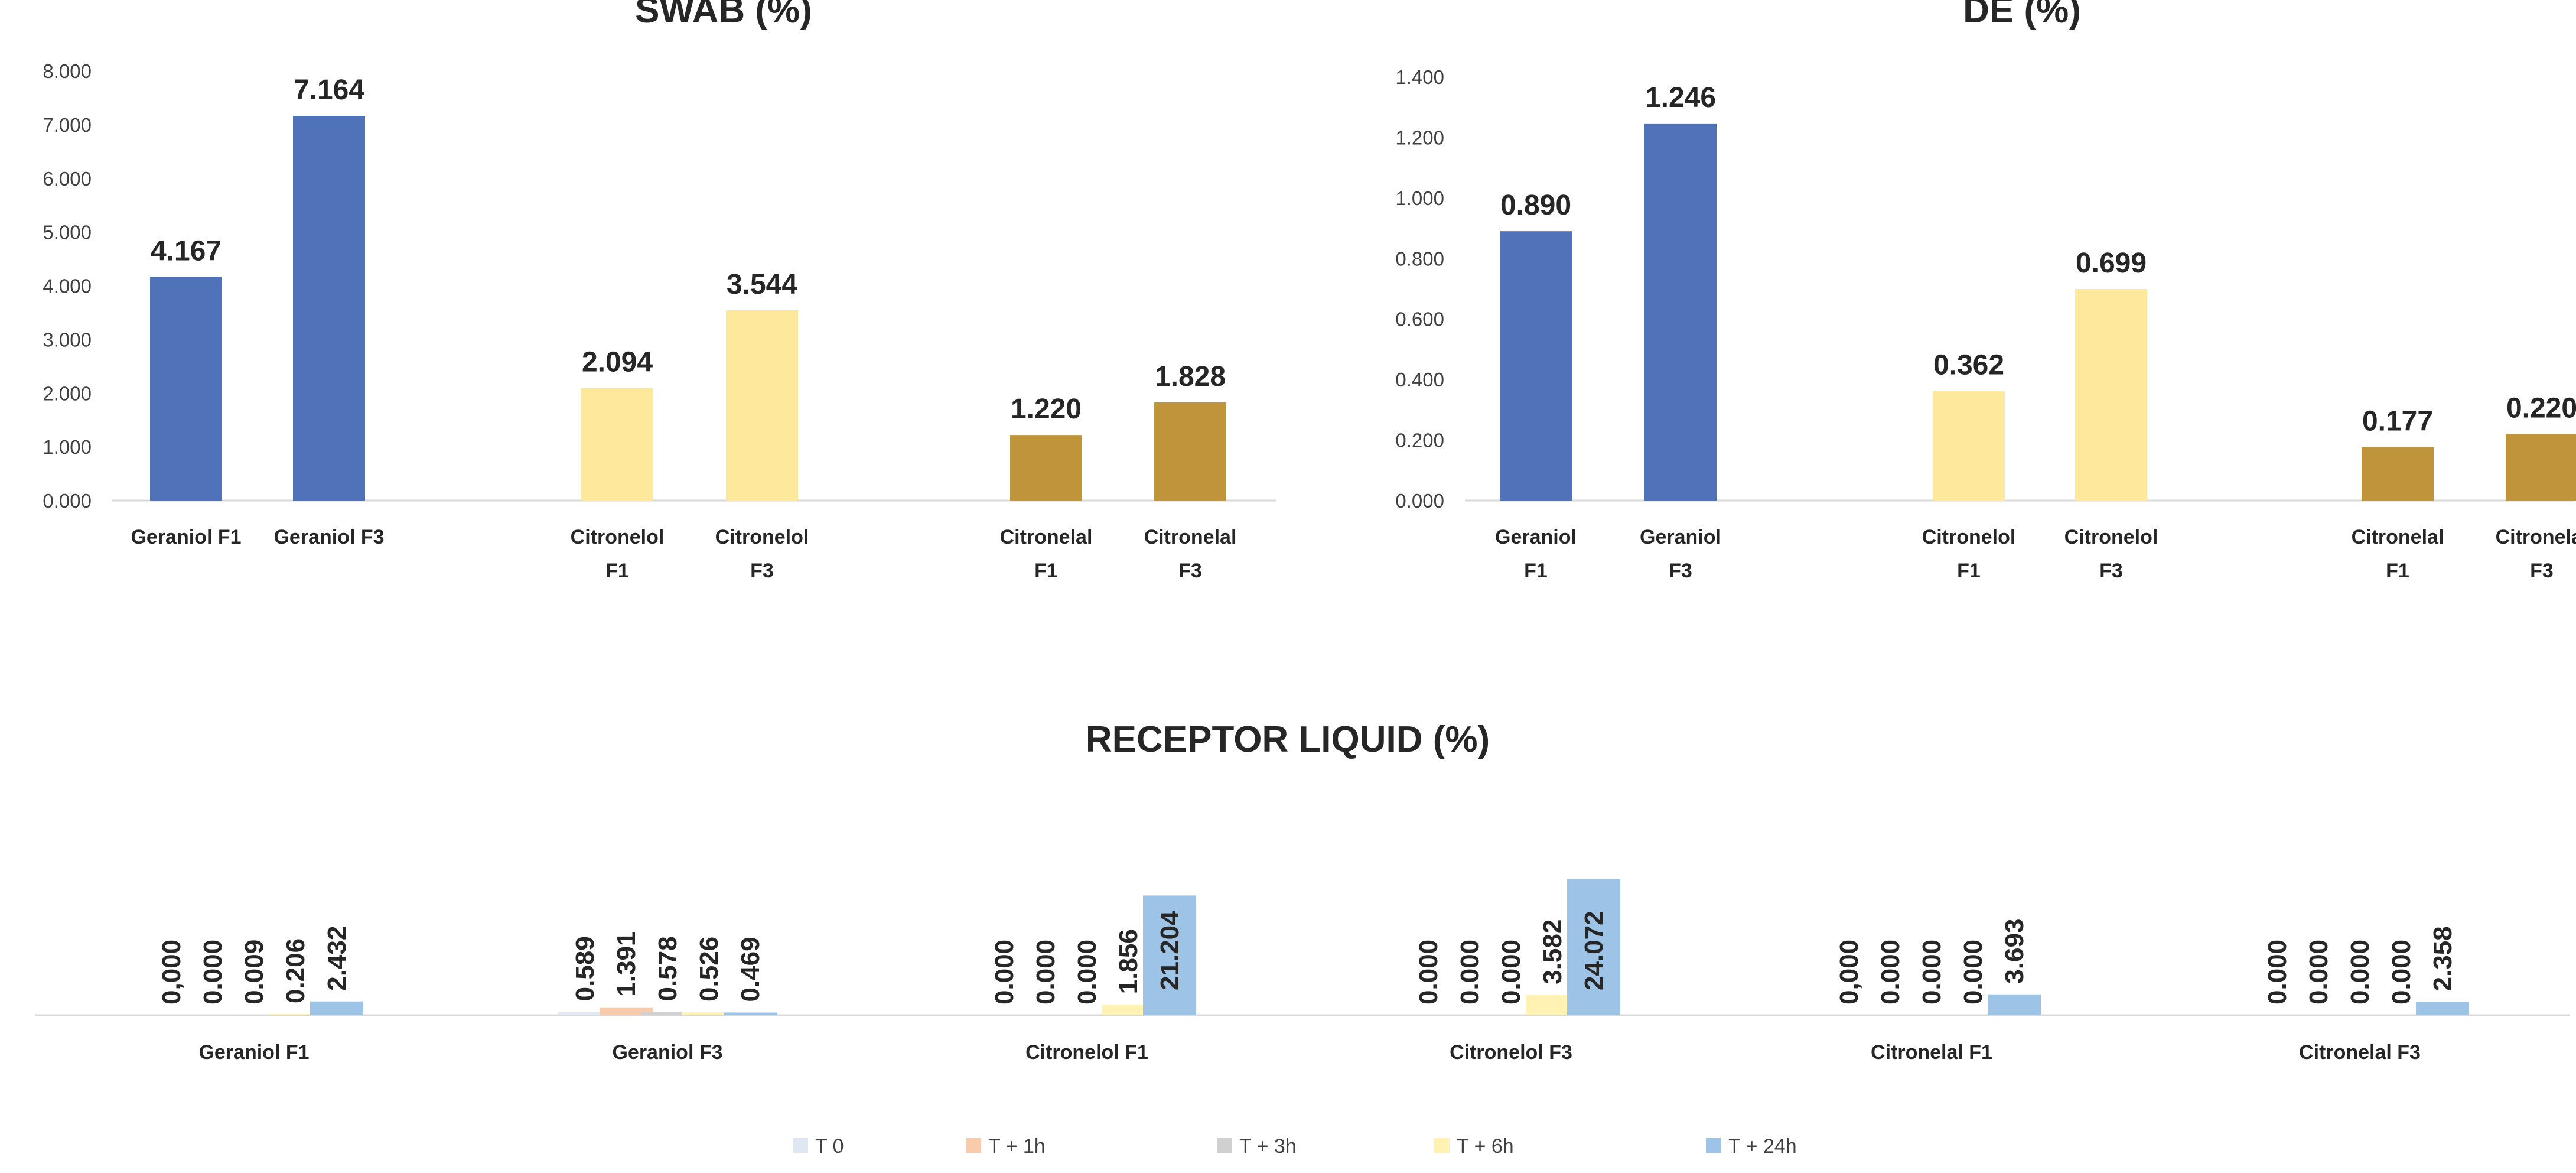 The image size is (2576, 1173). What do you see at coordinates (67, 447) in the screenshot?
I see `y-tick-label: 1.000` at bounding box center [67, 447].